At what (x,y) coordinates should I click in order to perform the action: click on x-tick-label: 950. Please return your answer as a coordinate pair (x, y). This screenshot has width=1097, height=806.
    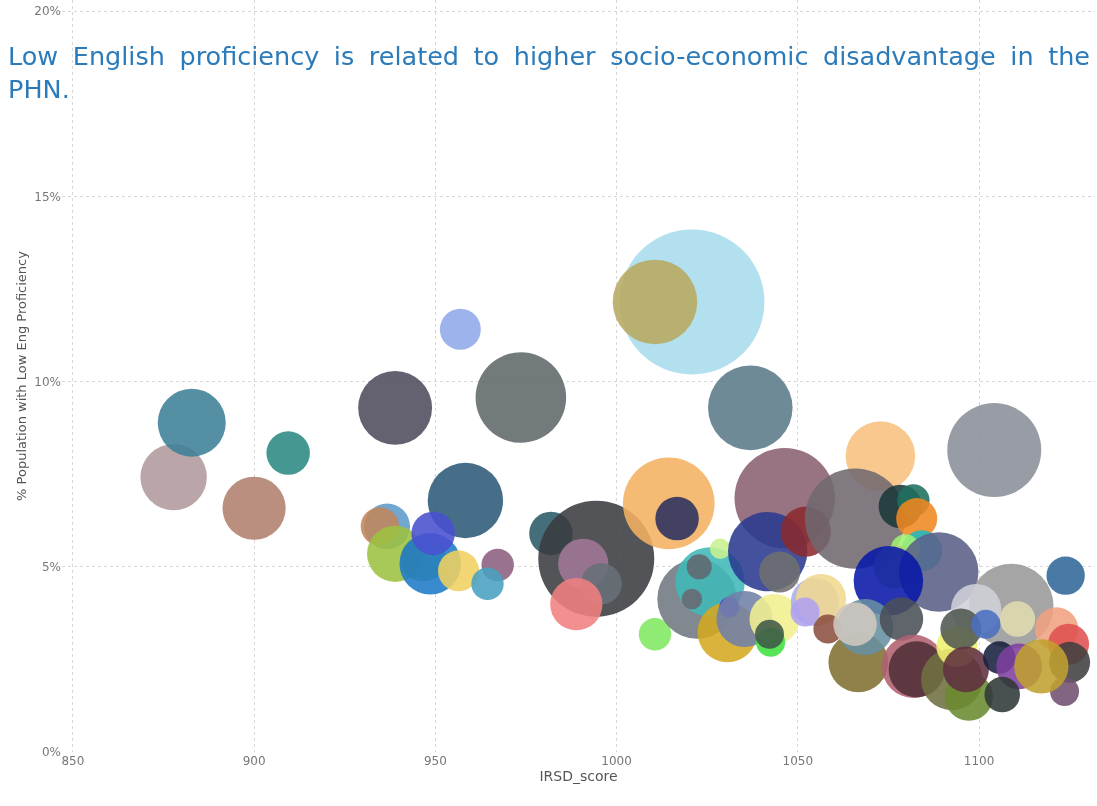
    Looking at the image, I should click on (435, 761).